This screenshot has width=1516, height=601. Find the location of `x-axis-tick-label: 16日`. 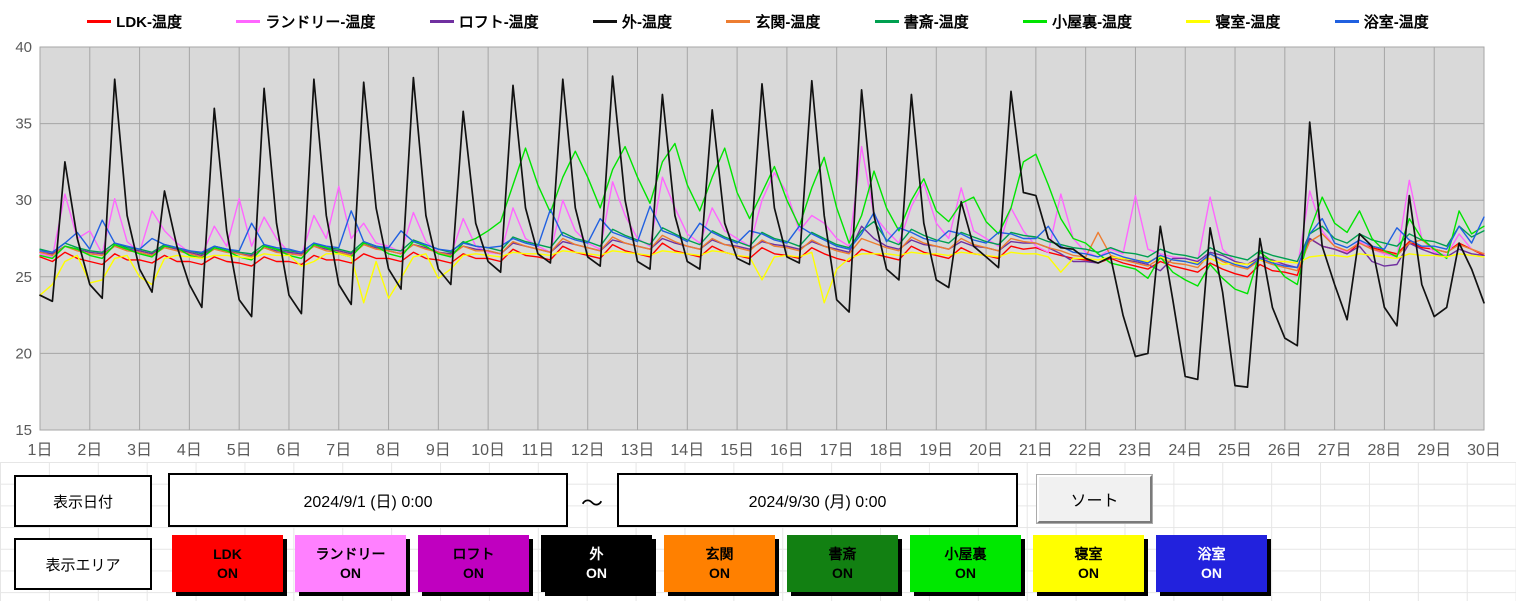

x-axis-tick-label: 16日 is located at coordinates (787, 450).